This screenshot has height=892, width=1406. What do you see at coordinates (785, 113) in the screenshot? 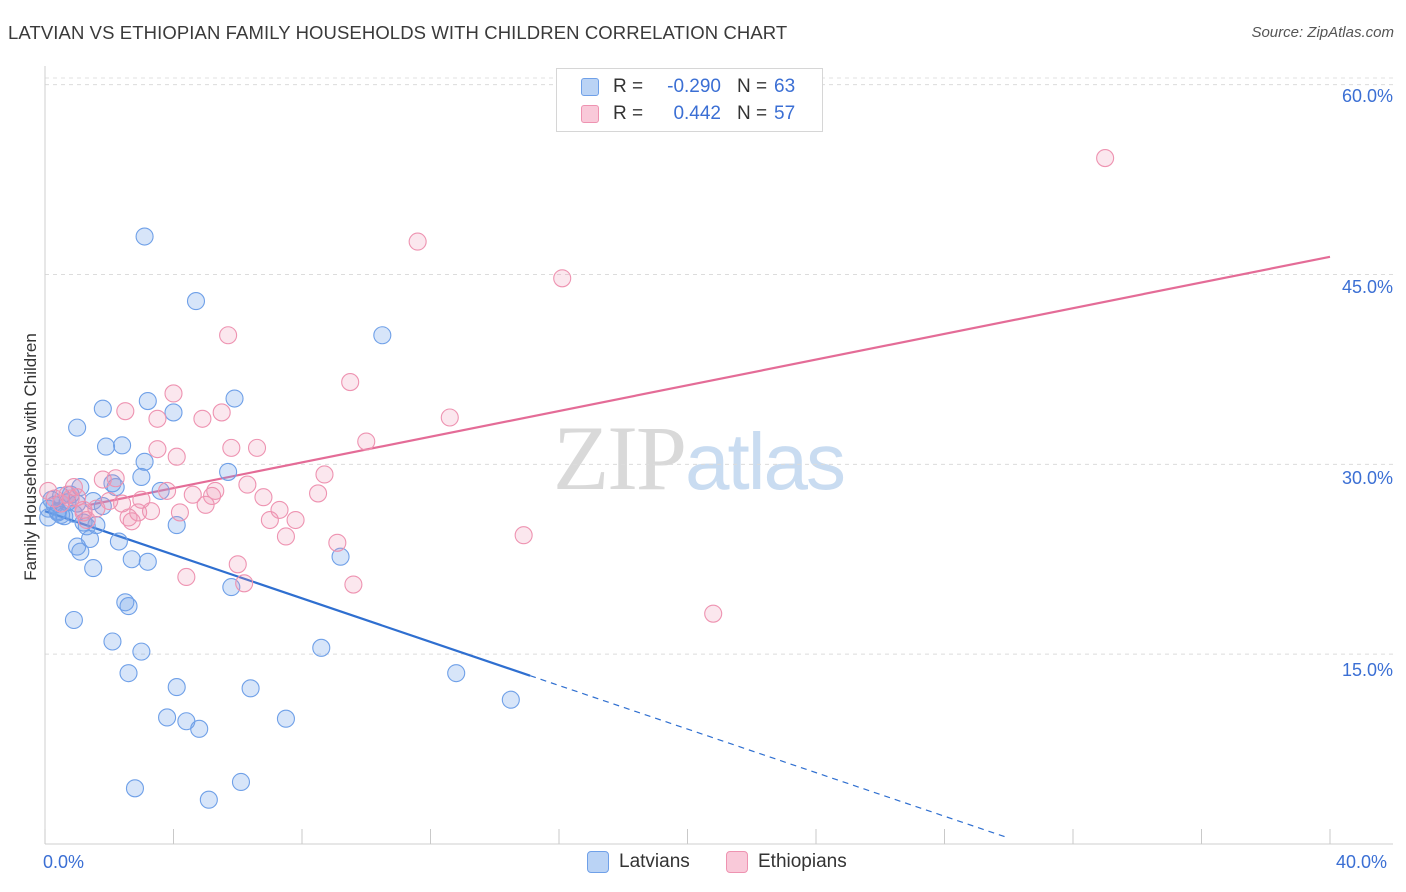
I see `legend-n-value: 57` at bounding box center [785, 113].